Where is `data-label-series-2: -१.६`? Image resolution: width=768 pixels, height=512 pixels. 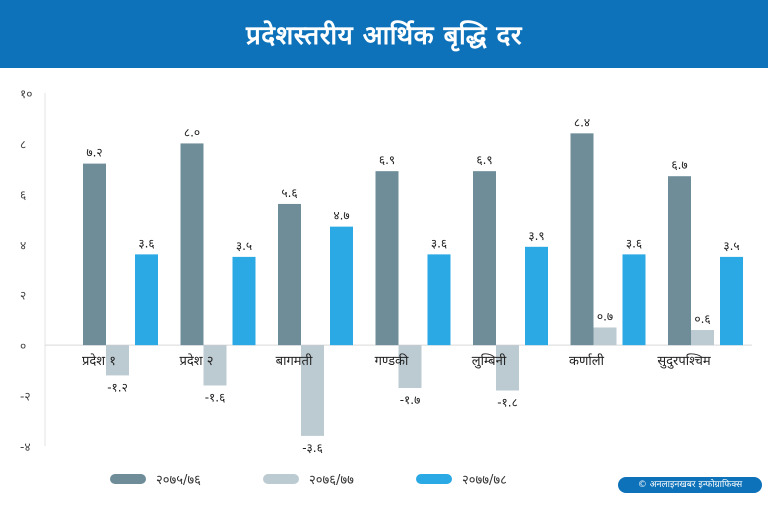 data-label-series-2: -१.६ is located at coordinates (215, 397).